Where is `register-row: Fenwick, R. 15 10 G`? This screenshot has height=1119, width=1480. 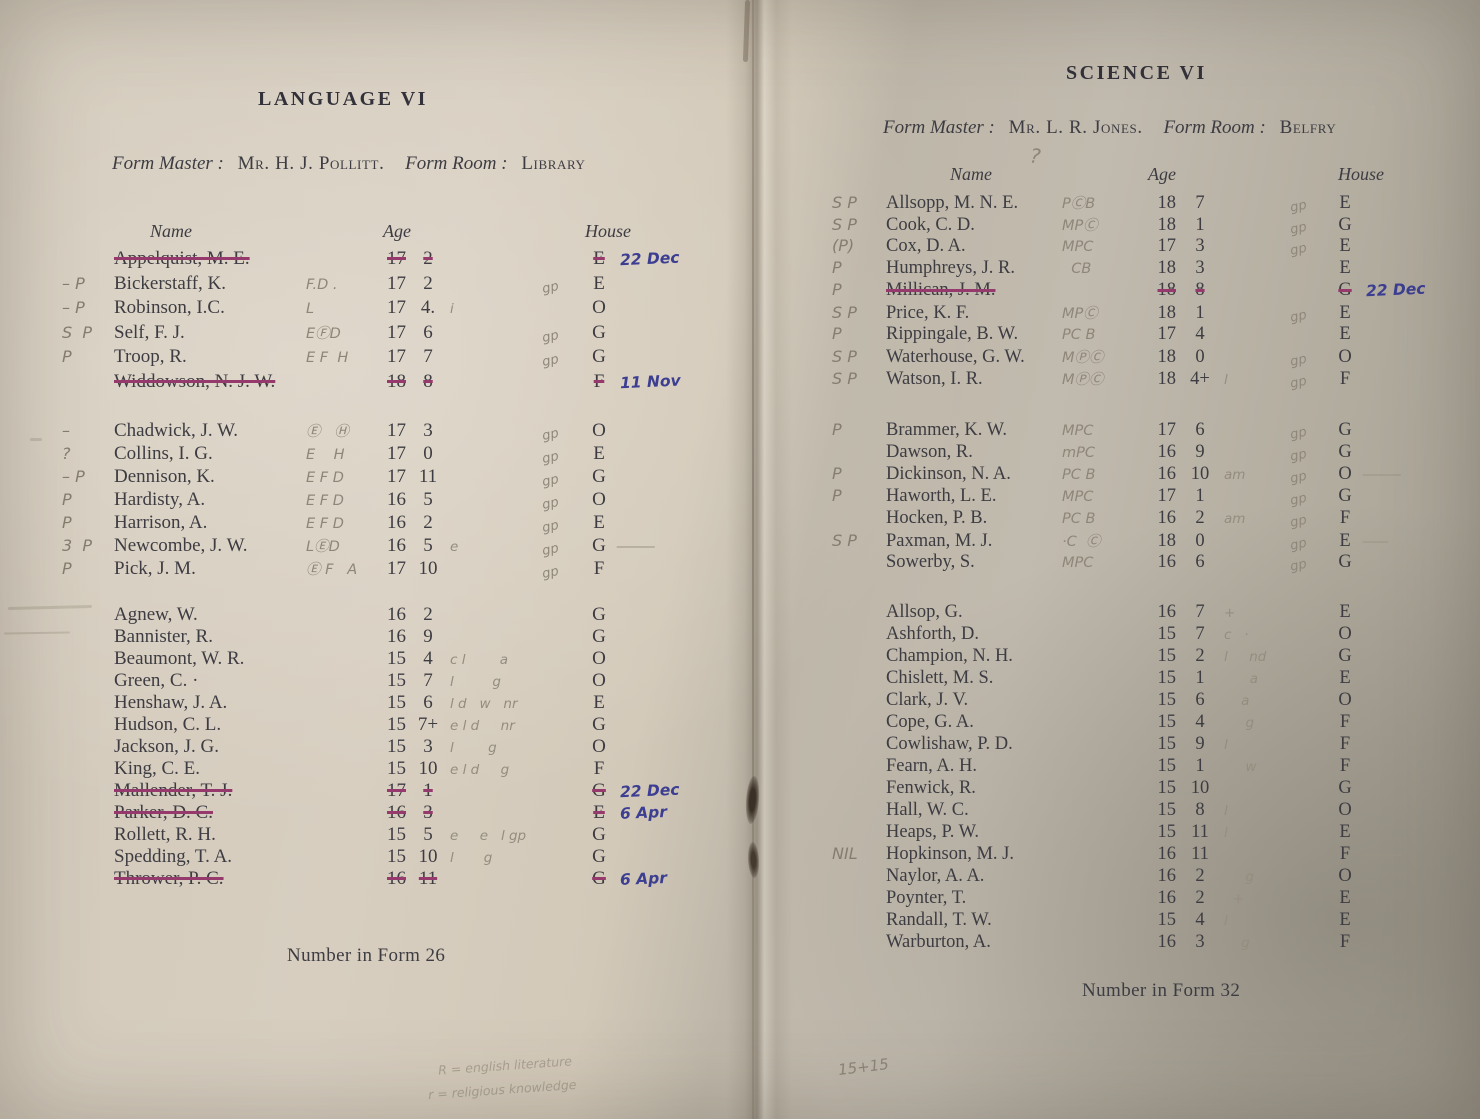 register-row: Fenwick, R. 15 10 G is located at coordinates (1154, 789).